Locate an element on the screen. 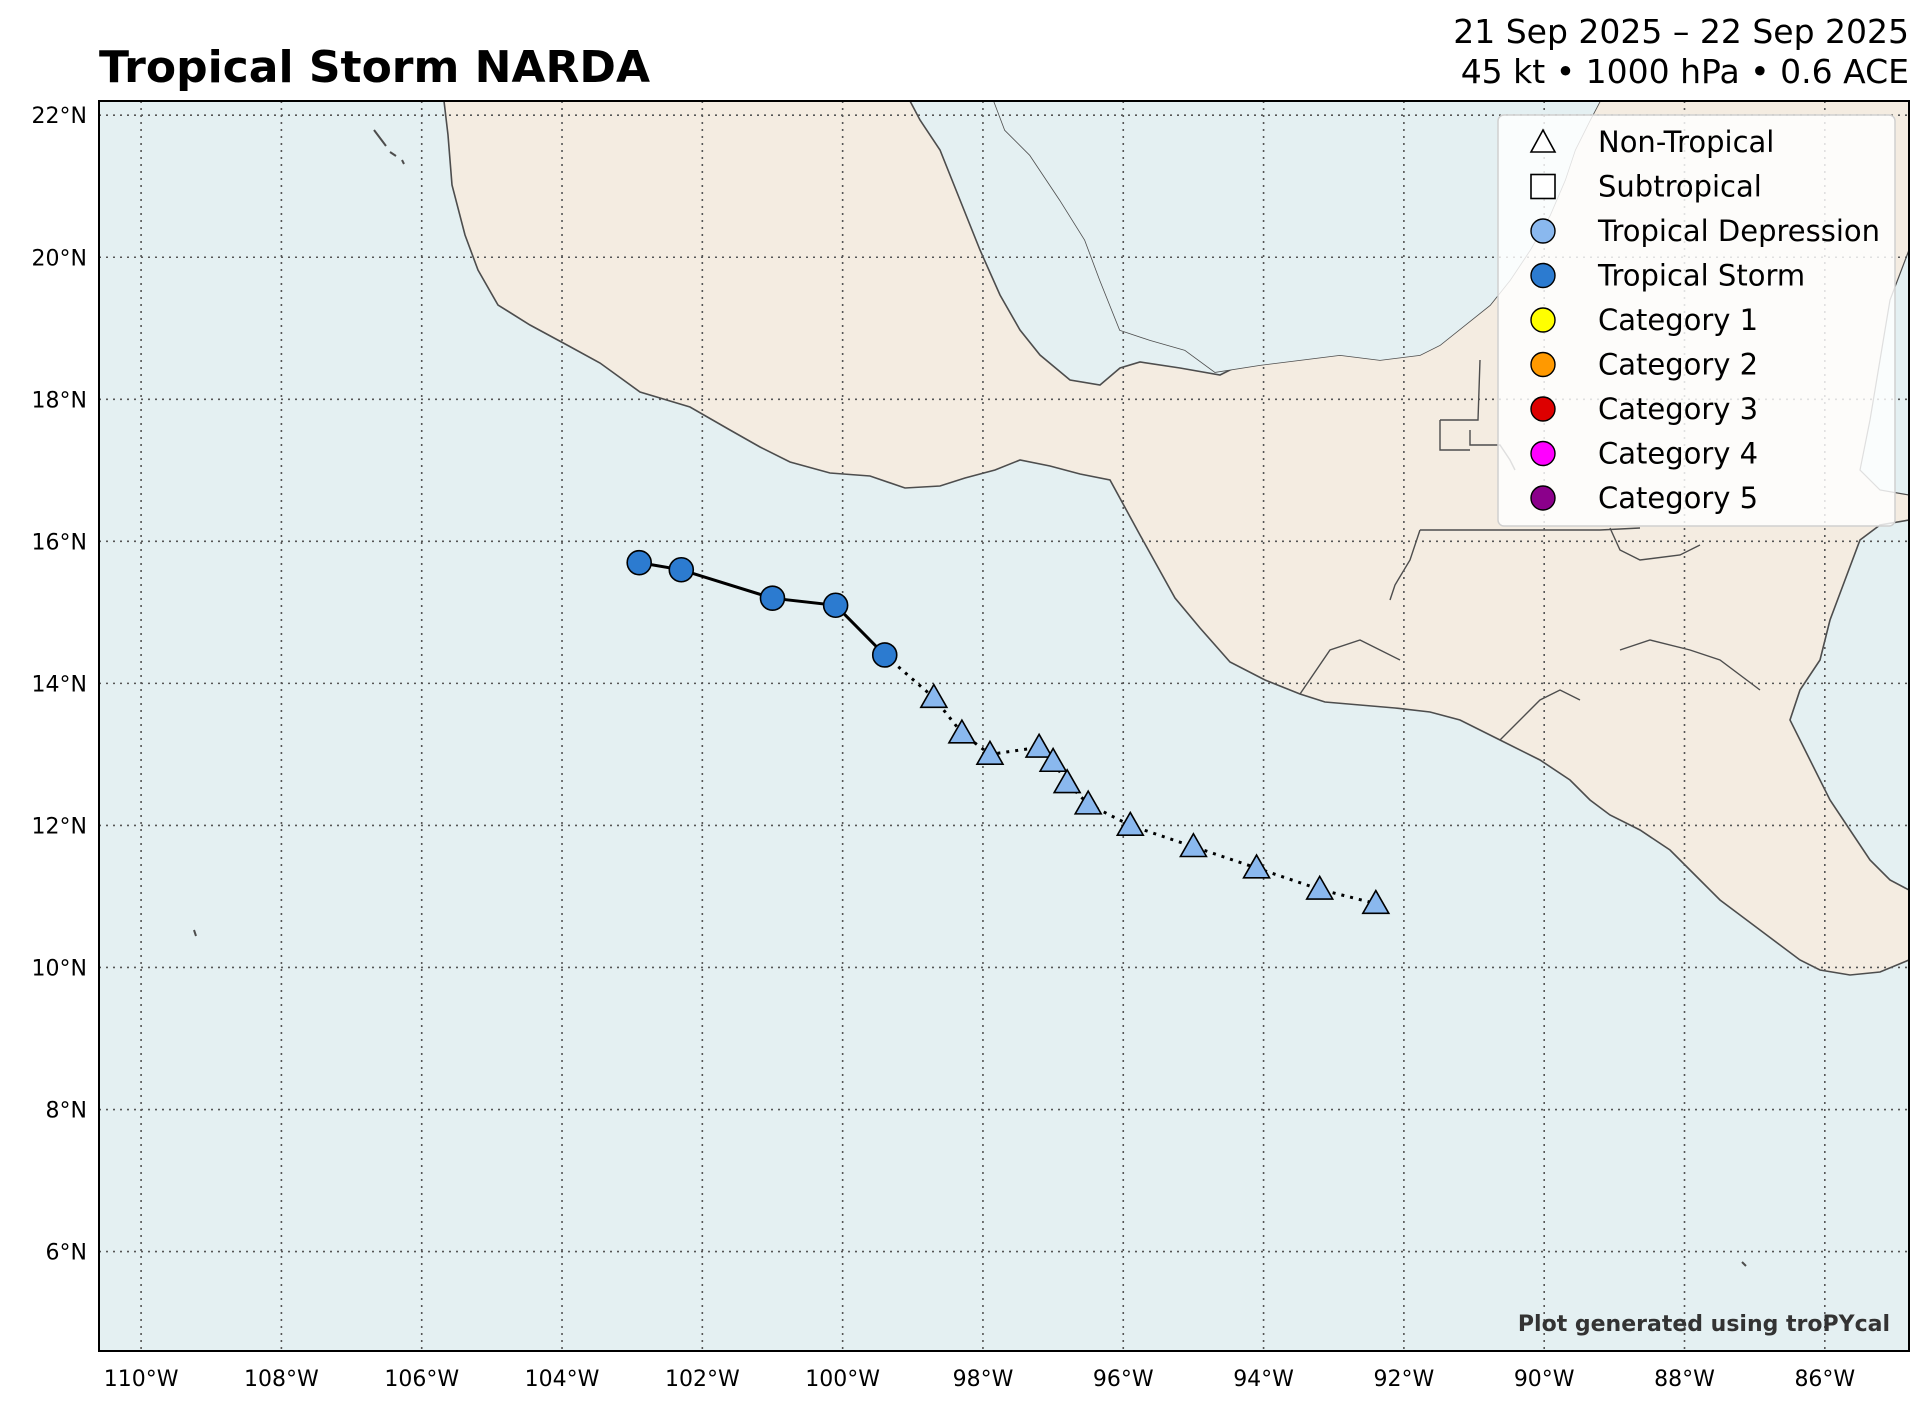 The height and width of the screenshot is (1406, 1927). gulf-of-mexico-water is located at coordinates (1297, 236).